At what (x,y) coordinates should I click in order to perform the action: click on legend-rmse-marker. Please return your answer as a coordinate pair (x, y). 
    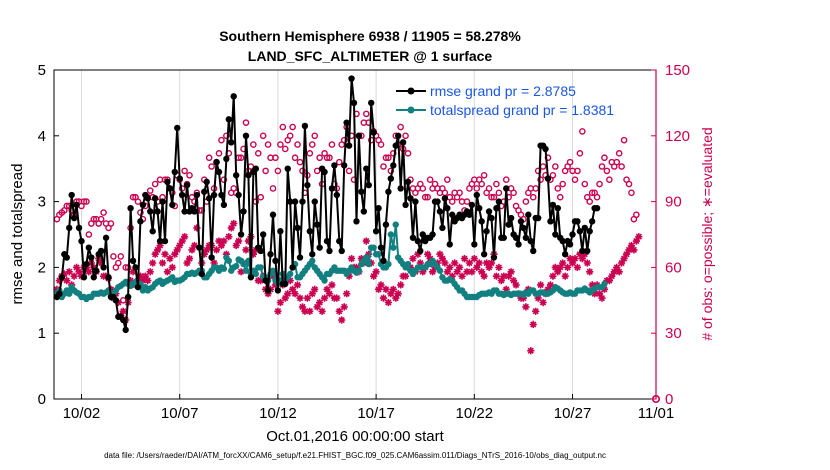
    Looking at the image, I should click on (411, 91).